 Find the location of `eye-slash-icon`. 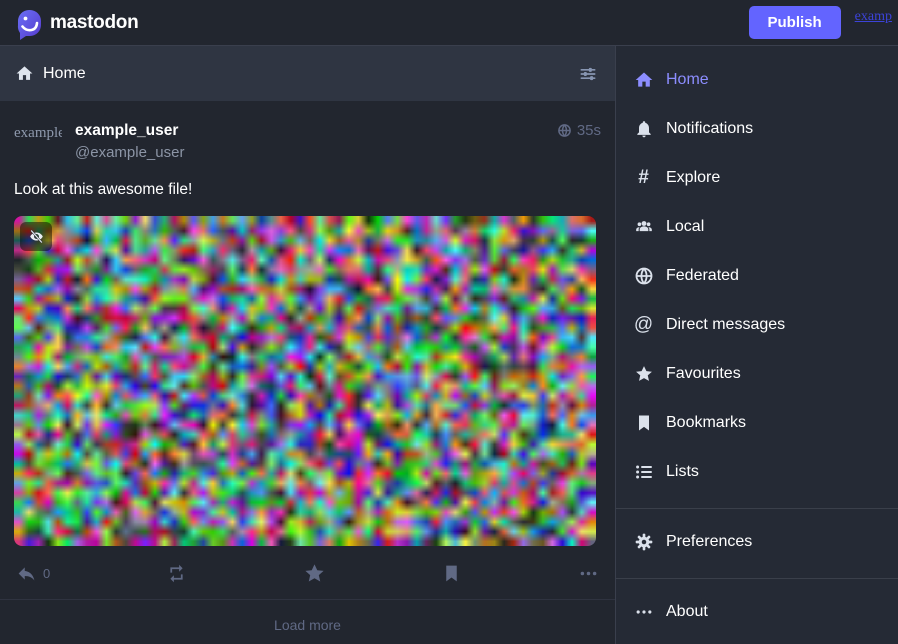

eye-slash-icon is located at coordinates (36, 236).